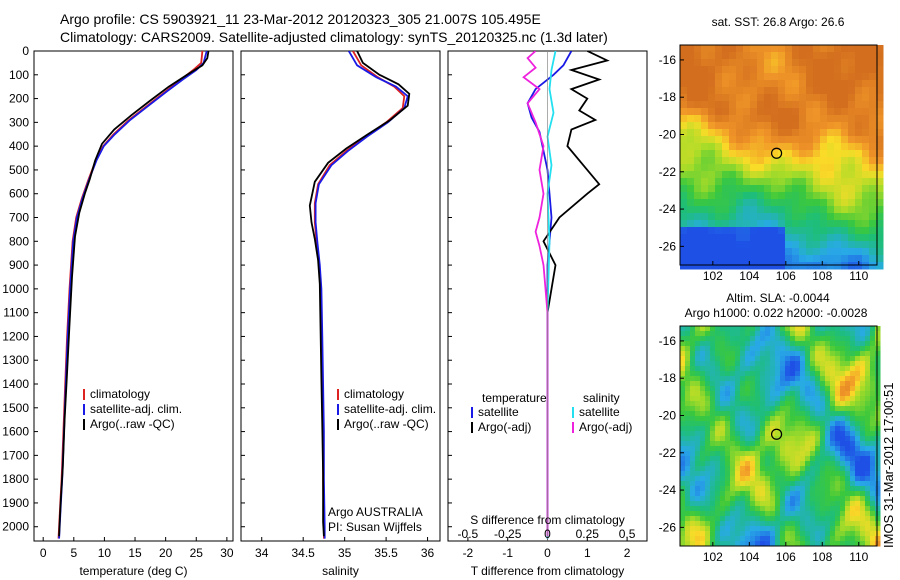  Describe the element at coordinates (627, 553) in the screenshot. I see `differences-xtick-label: 2` at that location.